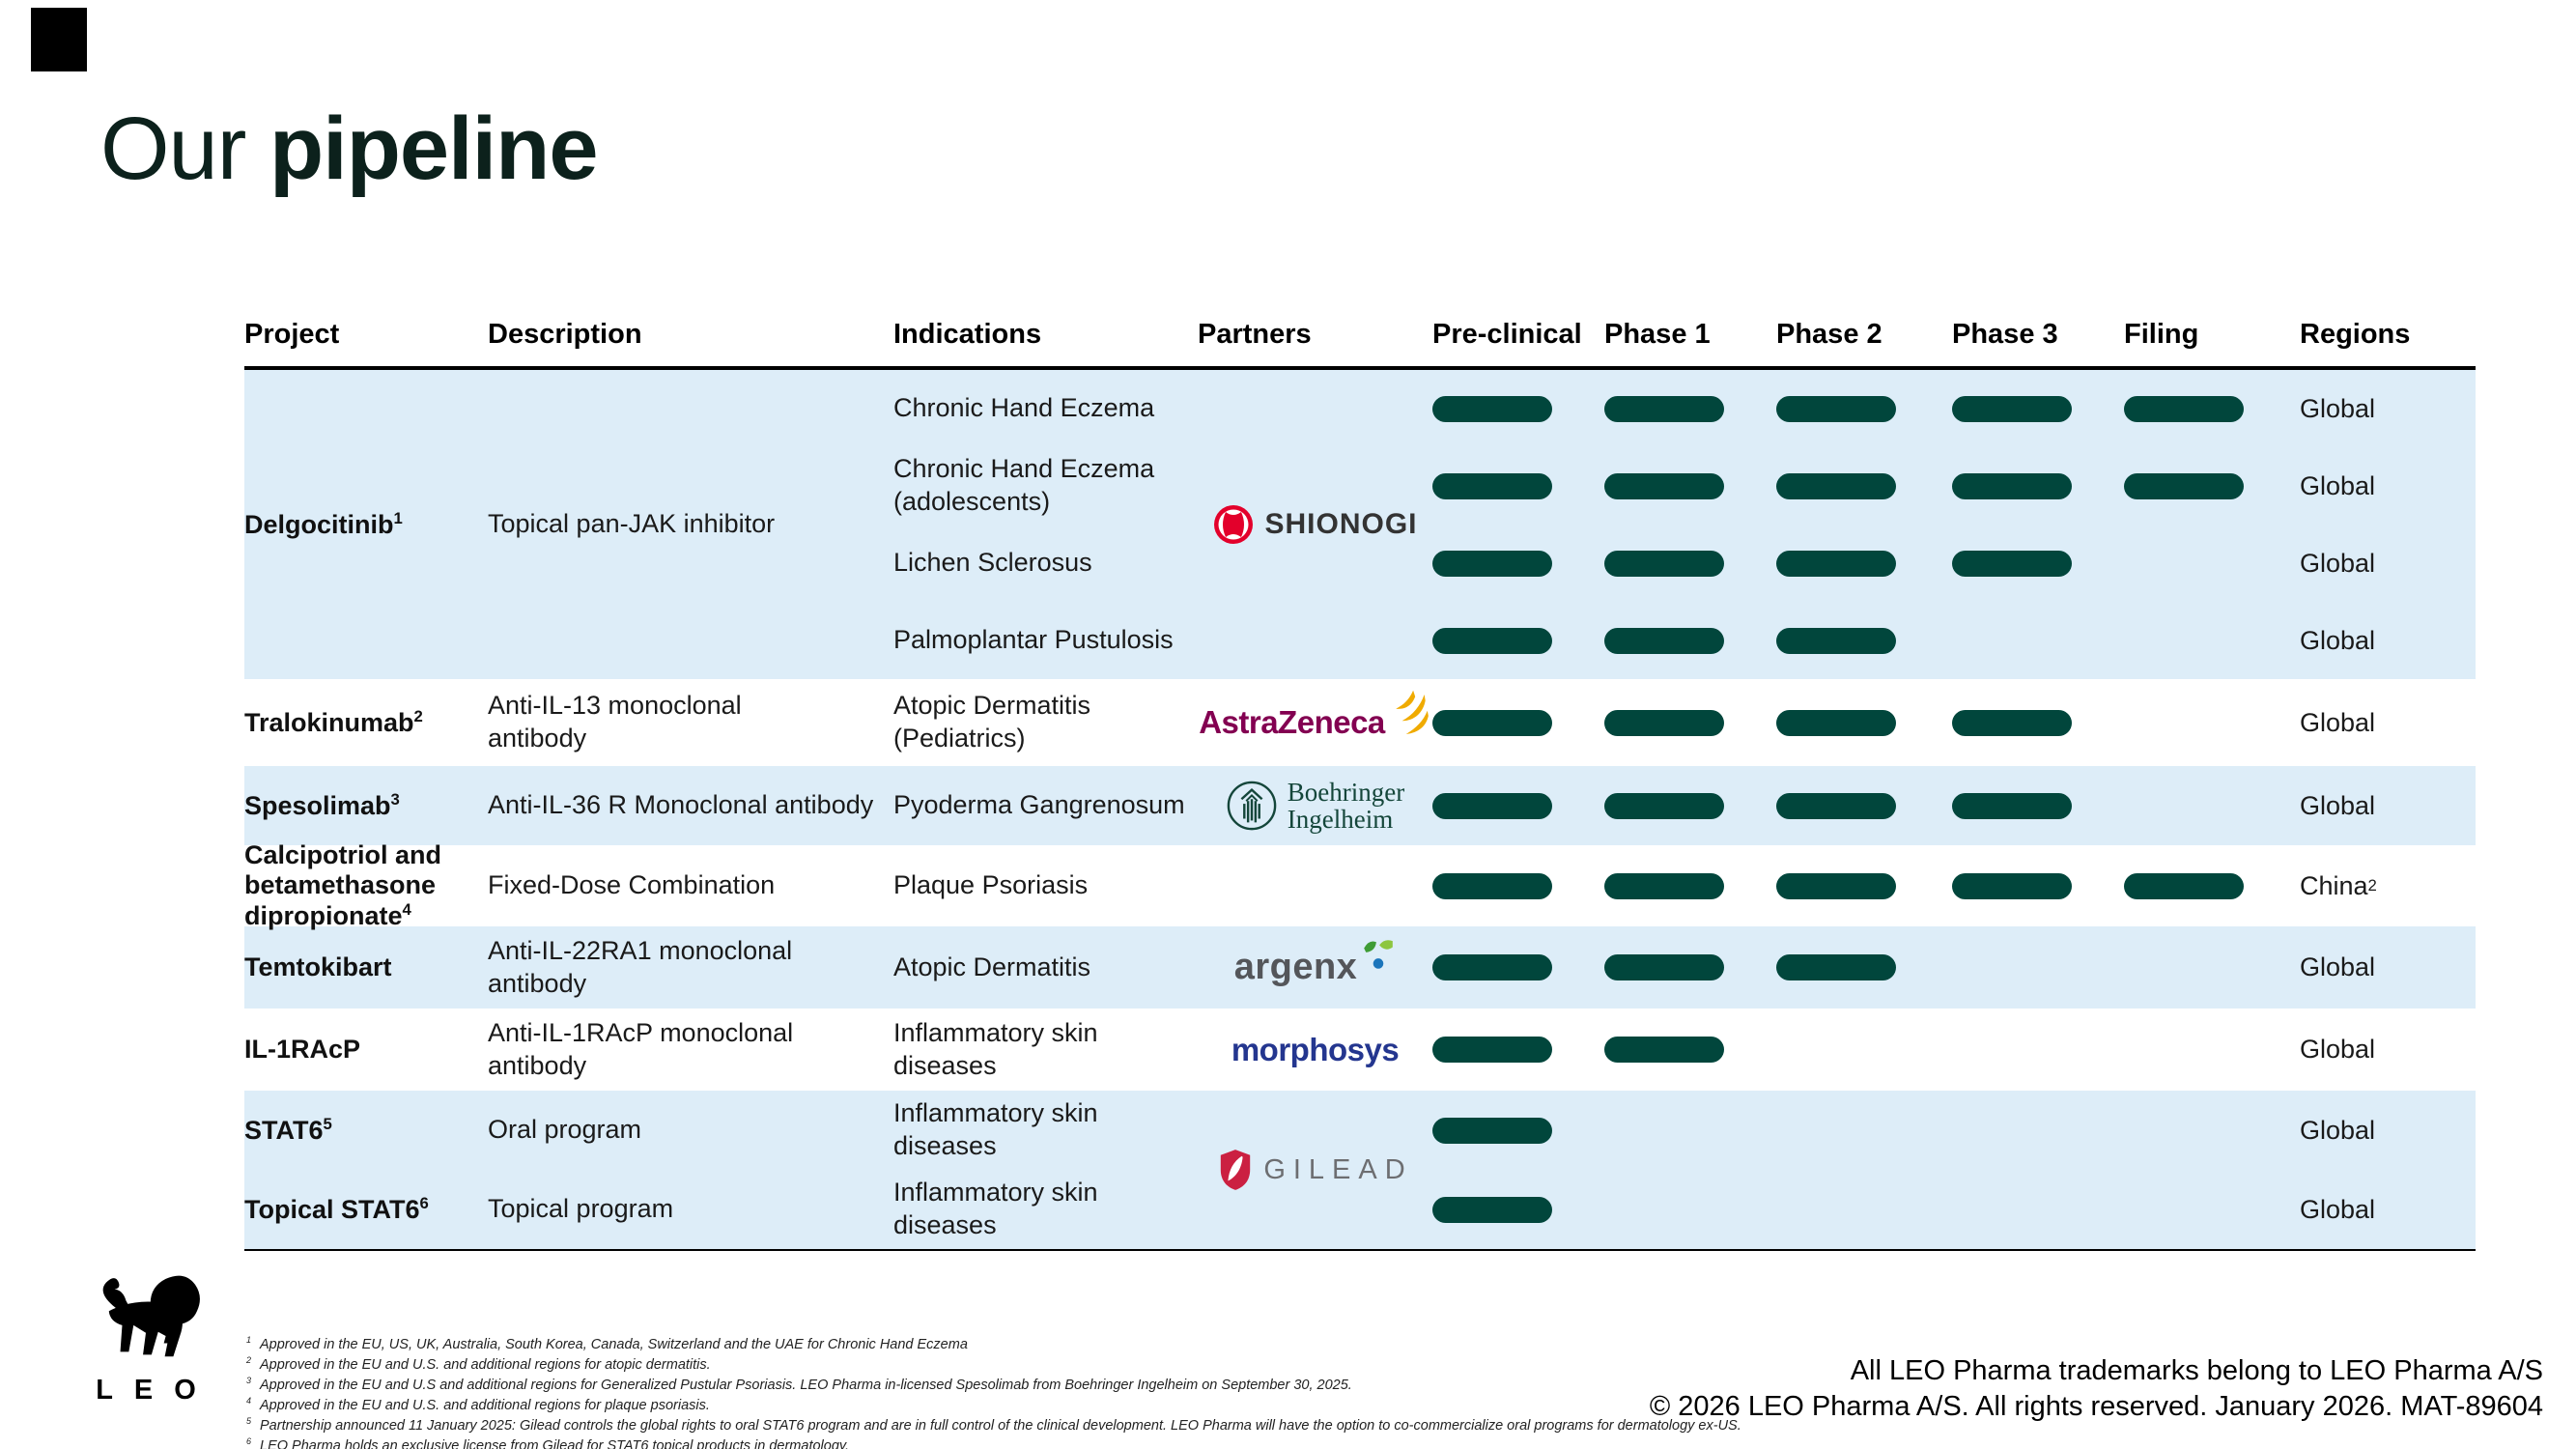 Image resolution: width=2576 pixels, height=1449 pixels. I want to click on description-text: Fixed-Dose Combination, so click(632, 885).